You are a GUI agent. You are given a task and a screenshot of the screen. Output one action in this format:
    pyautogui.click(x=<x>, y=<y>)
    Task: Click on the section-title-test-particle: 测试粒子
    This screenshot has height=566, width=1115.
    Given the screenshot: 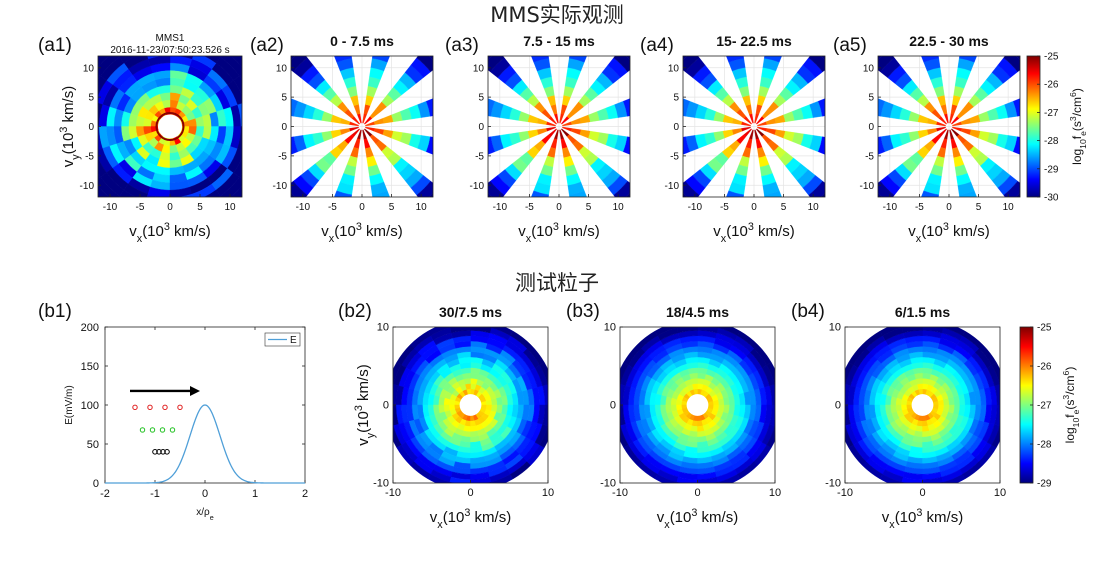 What is the action you would take?
    pyautogui.click(x=557, y=283)
    